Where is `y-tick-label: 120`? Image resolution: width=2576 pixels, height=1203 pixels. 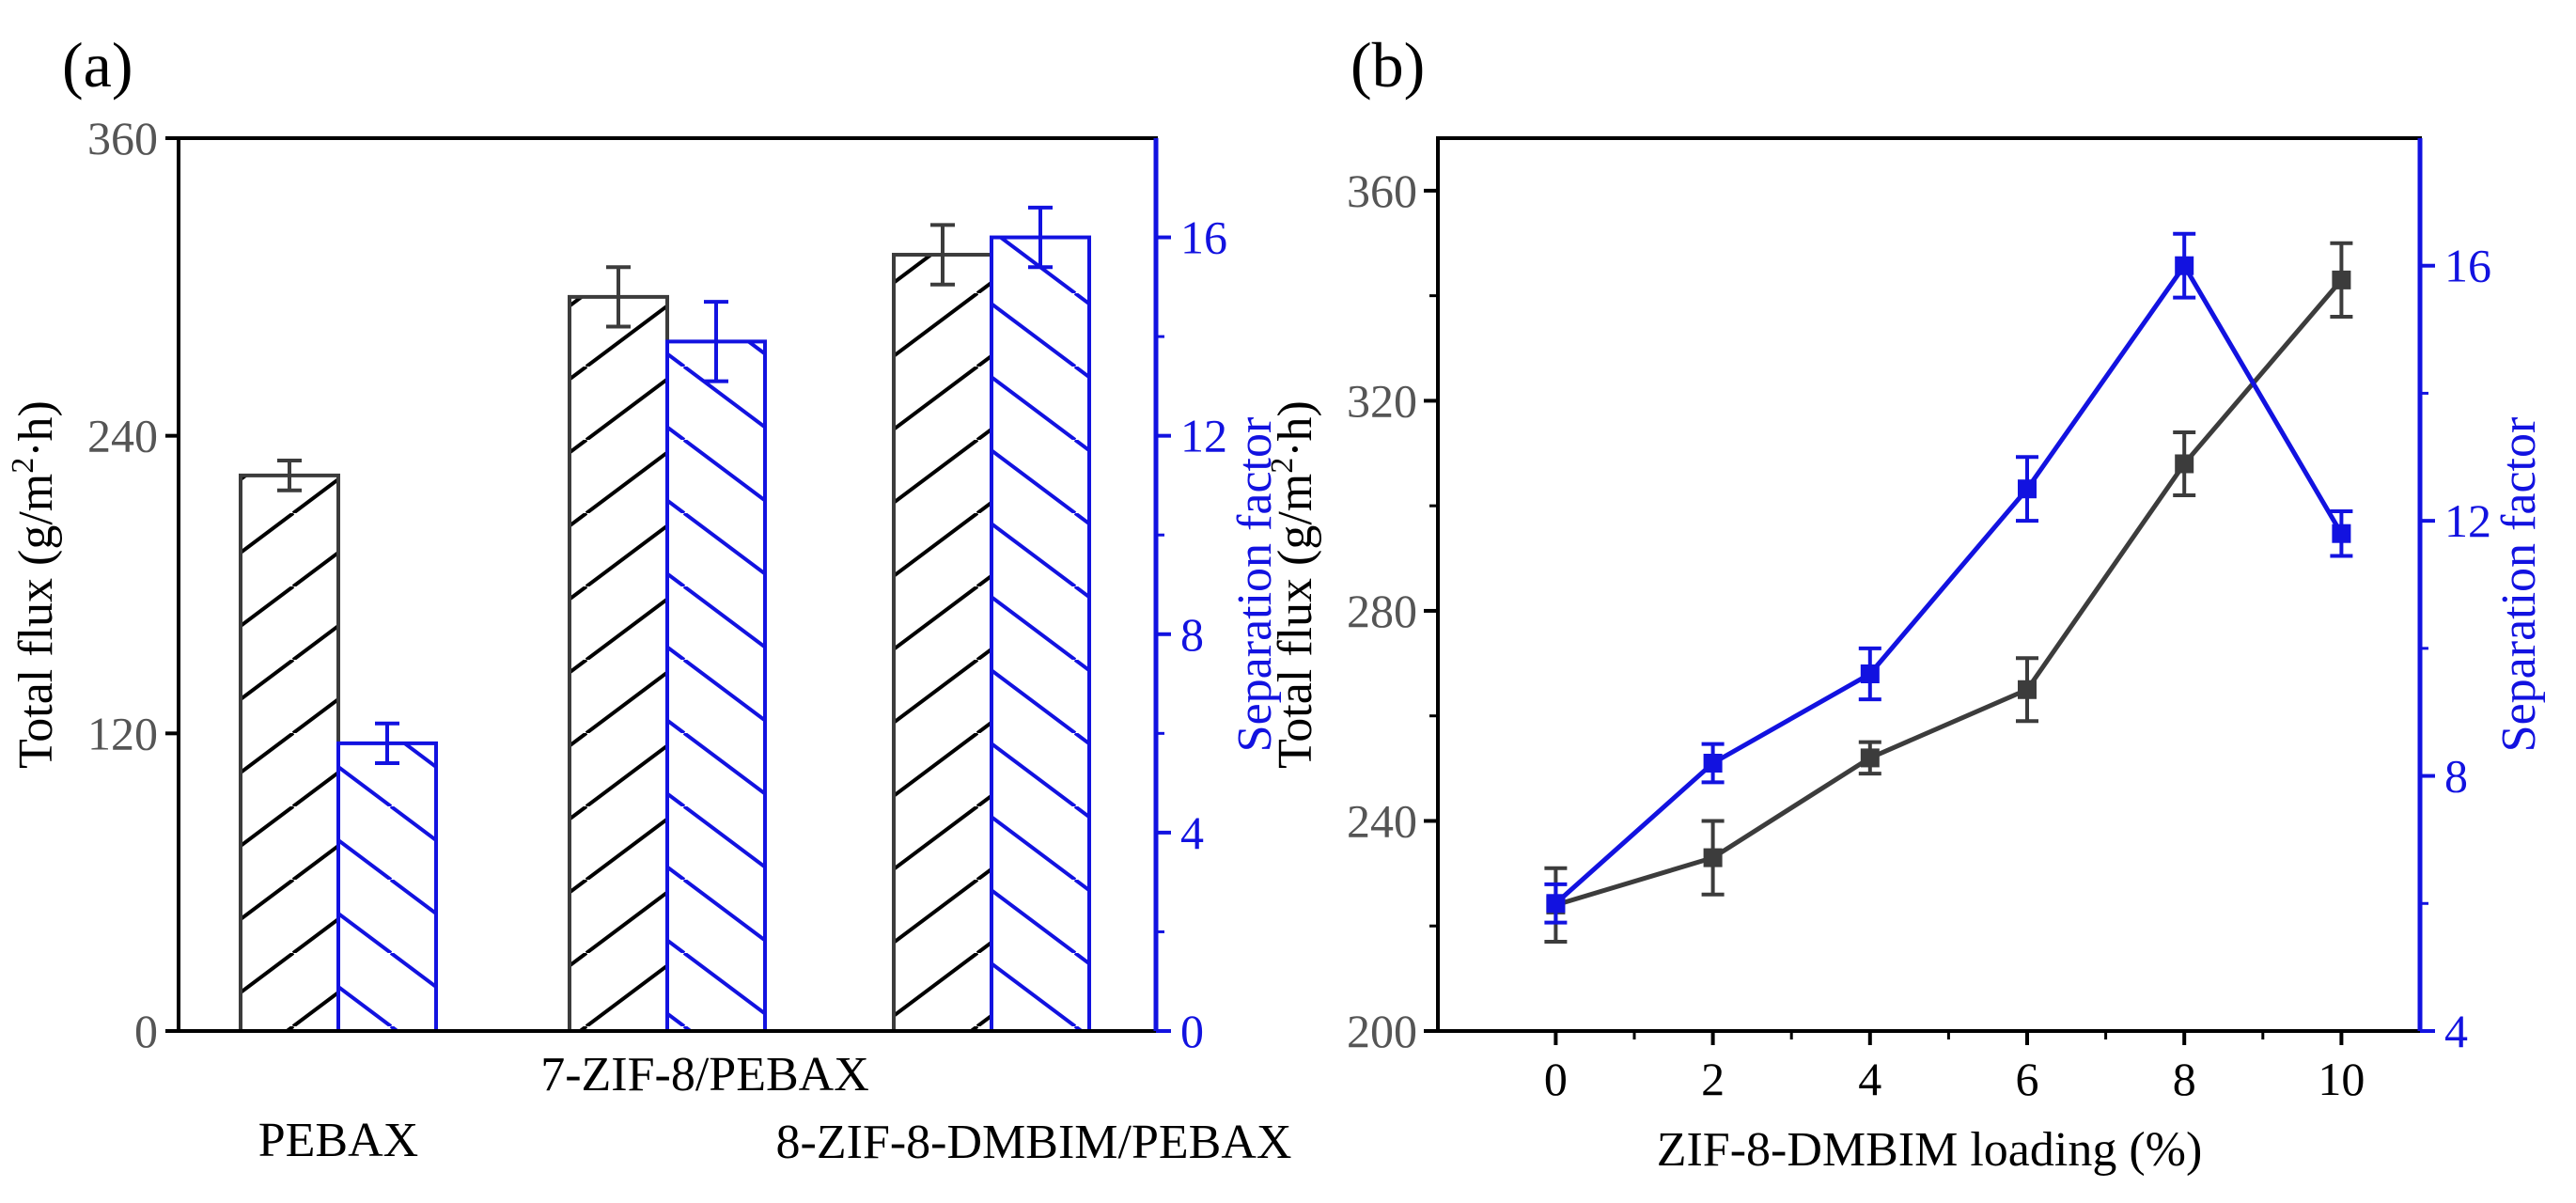 y-tick-label: 120 is located at coordinates (122, 733).